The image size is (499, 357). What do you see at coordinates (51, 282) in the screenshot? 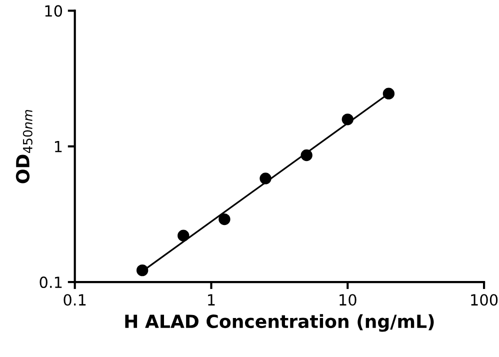
I see `y-tick-label: 0.1` at bounding box center [51, 282].